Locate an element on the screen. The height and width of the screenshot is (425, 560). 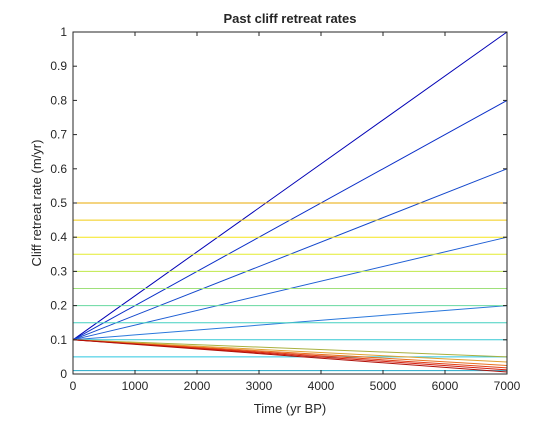
x-tick-label: 1000 is located at coordinates (135, 386).